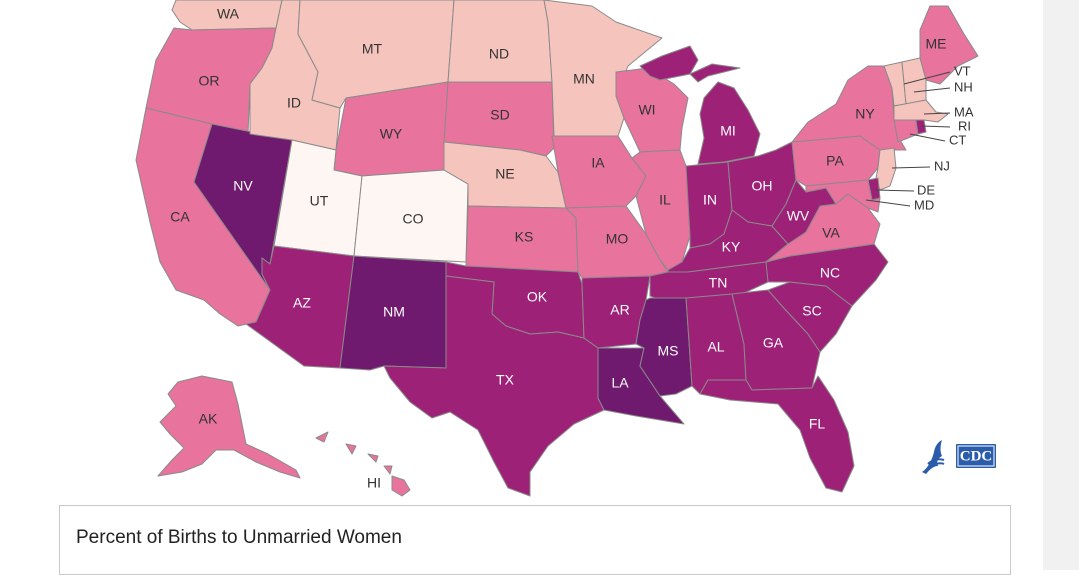 The width and height of the screenshot is (1079, 575). What do you see at coordinates (715, 347) in the screenshot?
I see `label-al: AL` at bounding box center [715, 347].